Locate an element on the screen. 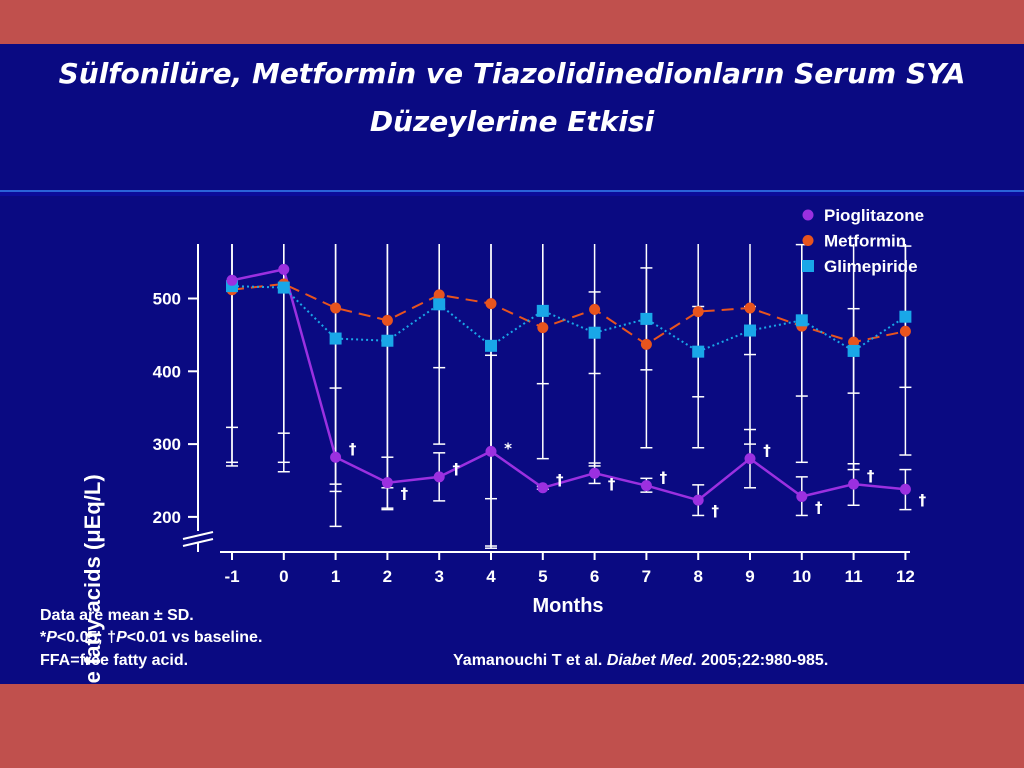 Image resolution: width=1024 pixels, height=768 pixels. legend-swatch-metformin is located at coordinates (808, 240).